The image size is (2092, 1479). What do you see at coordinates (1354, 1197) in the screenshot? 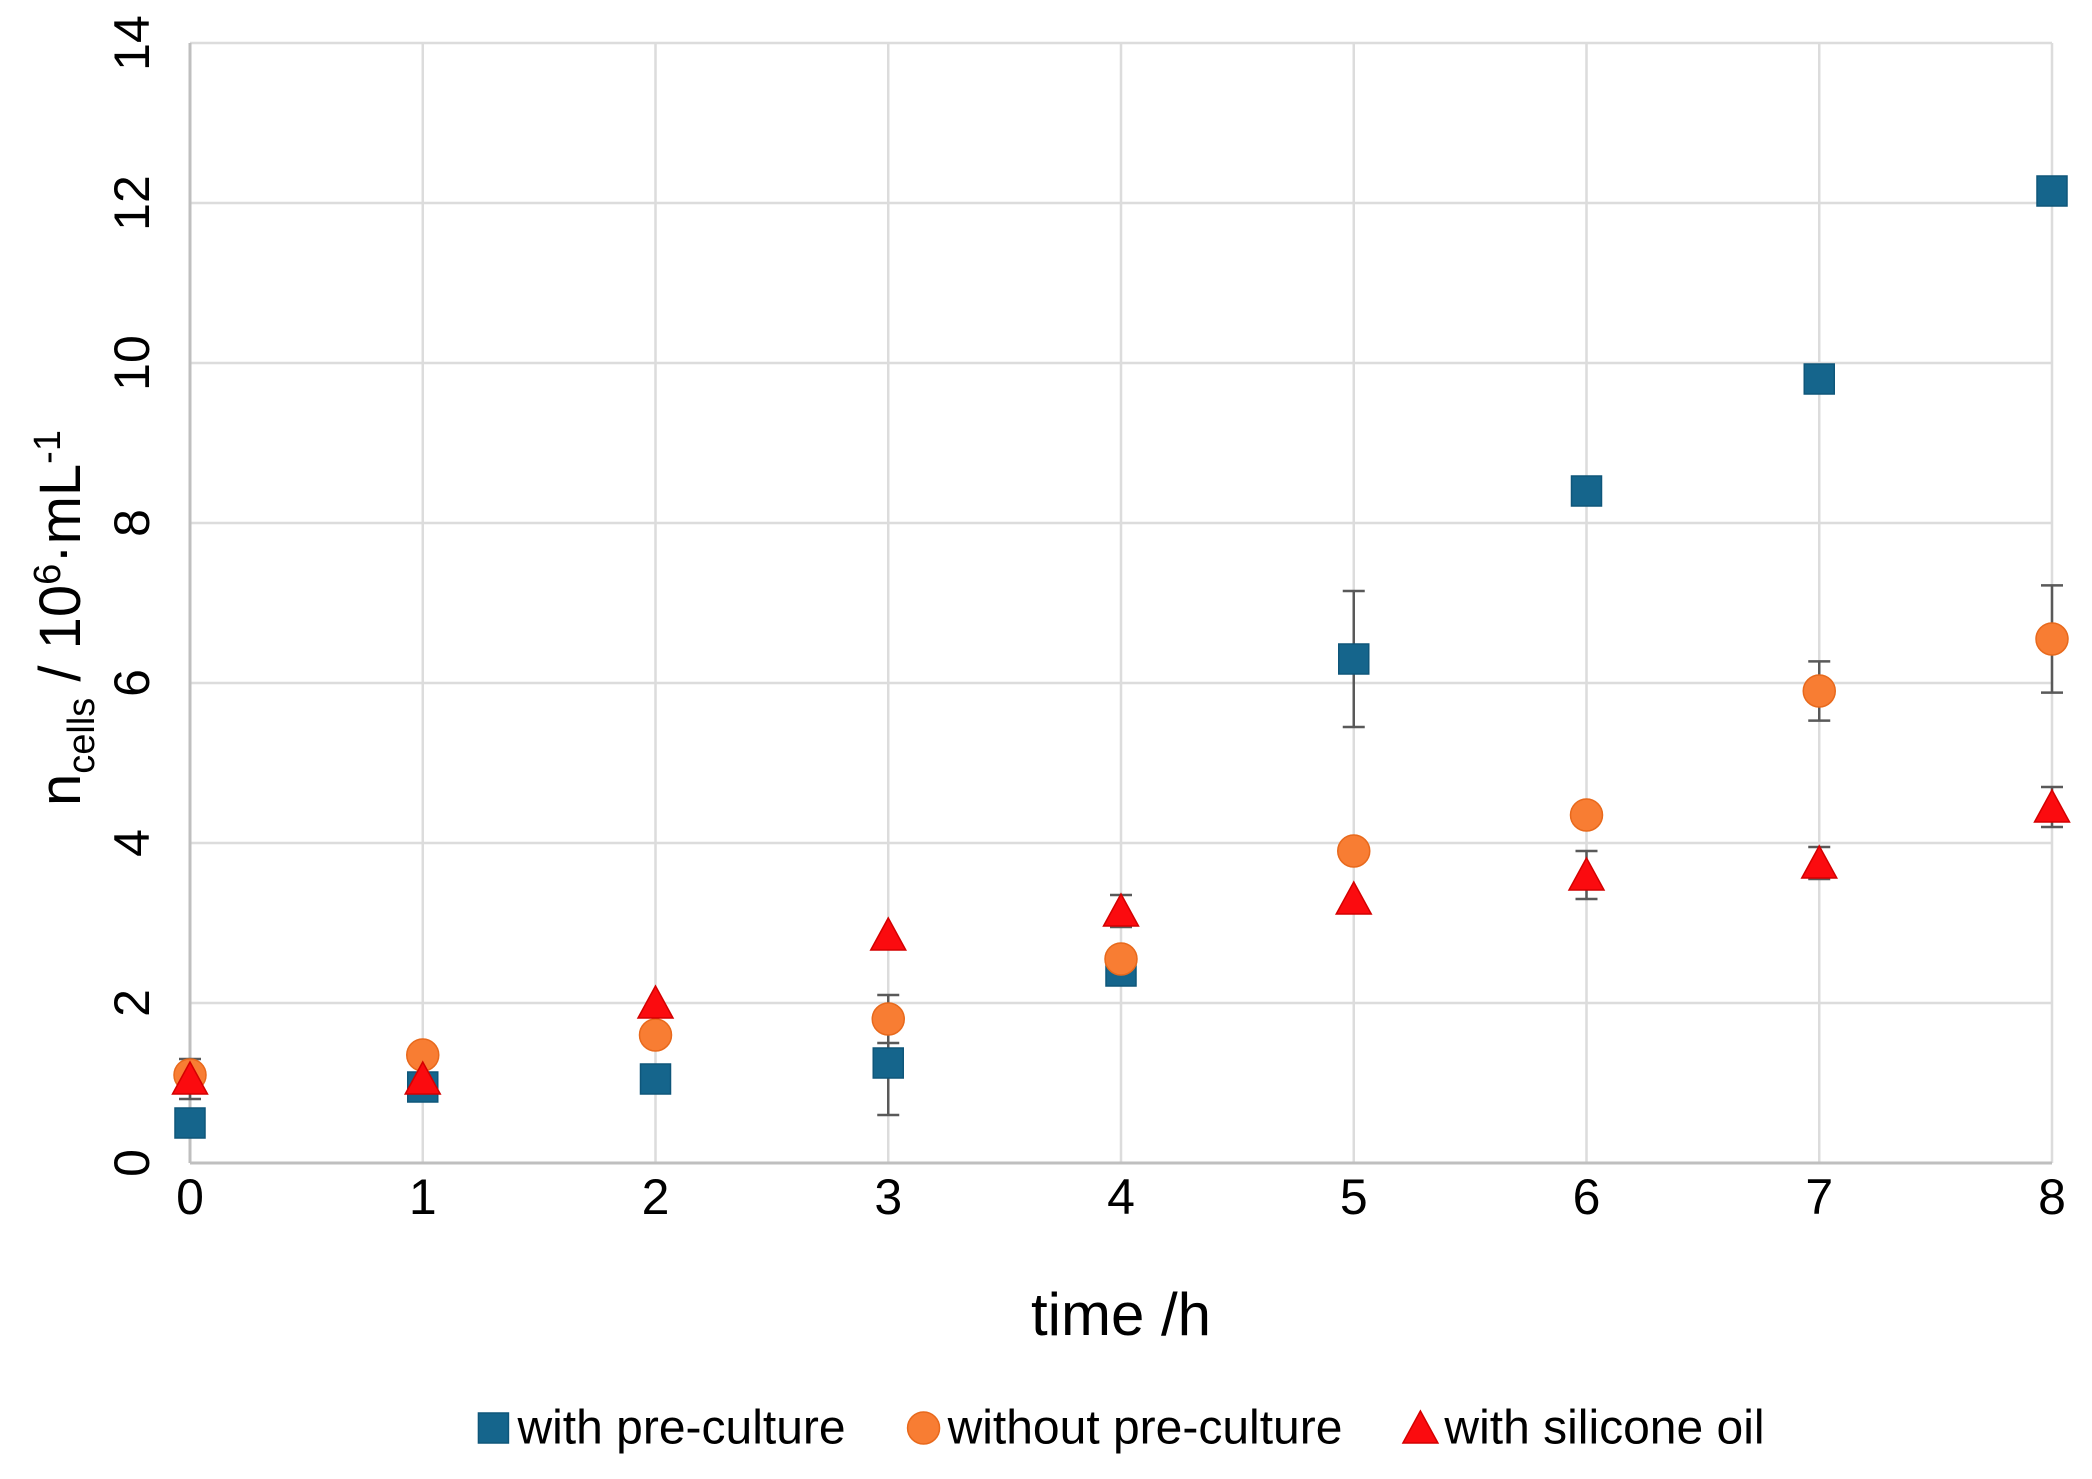
I see `x-tick-label: 5` at bounding box center [1354, 1197].